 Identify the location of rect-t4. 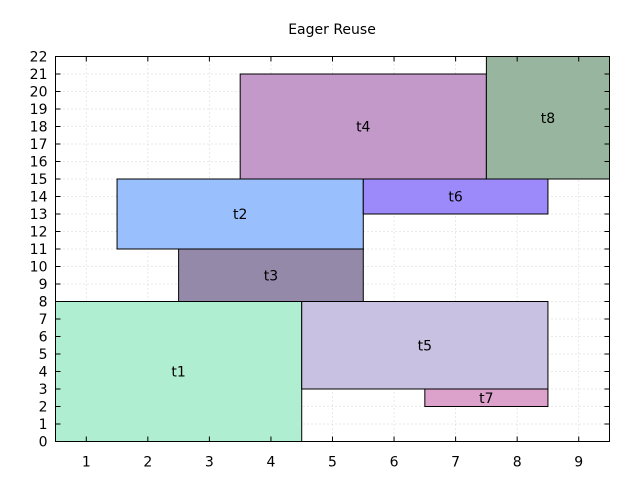
(363, 126).